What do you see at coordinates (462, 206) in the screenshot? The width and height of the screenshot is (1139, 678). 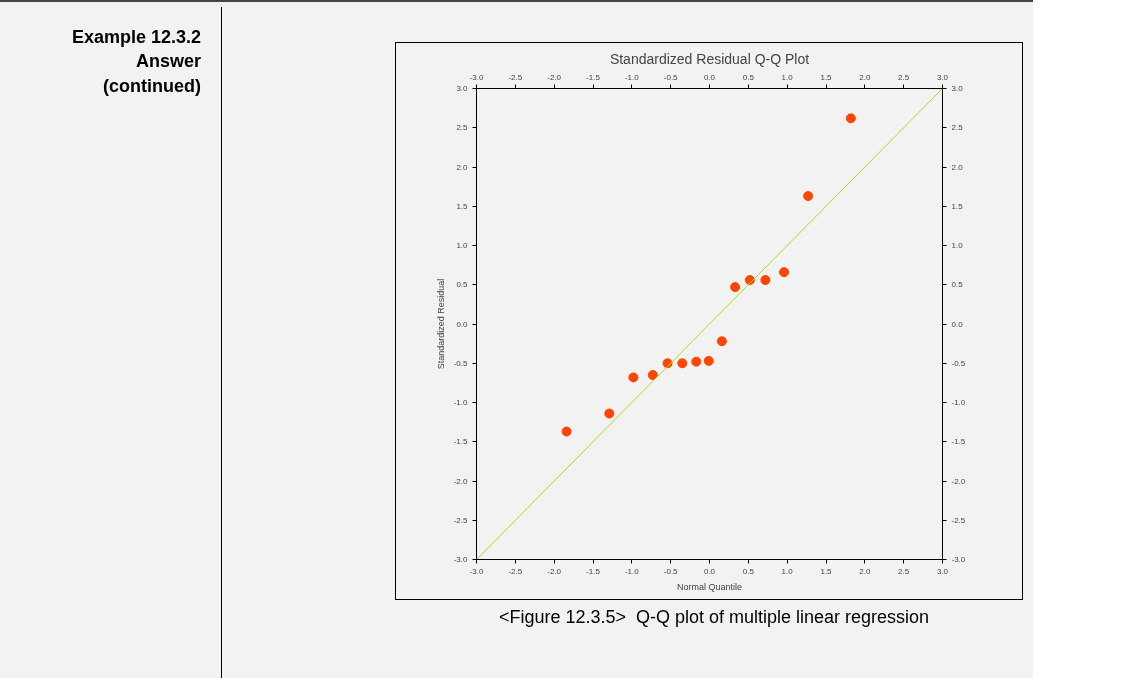 I see `y-tick-label: 1.5` at bounding box center [462, 206].